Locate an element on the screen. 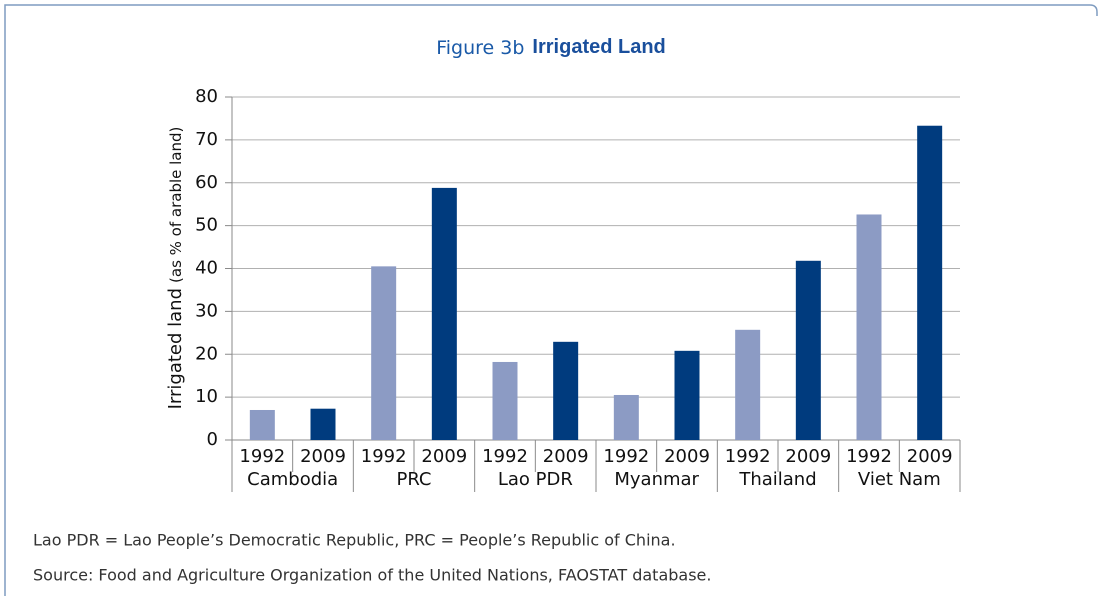  y-tick-label: 30 is located at coordinates (206, 310).